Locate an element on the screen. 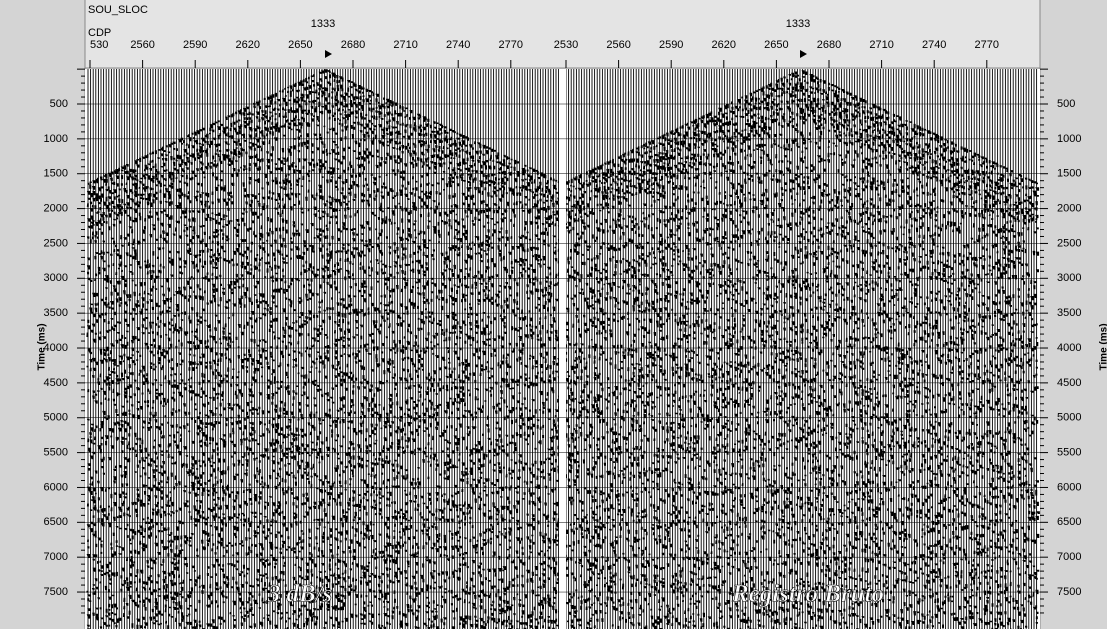  panel-annotation: Registro Bruto is located at coordinates (807, 594).